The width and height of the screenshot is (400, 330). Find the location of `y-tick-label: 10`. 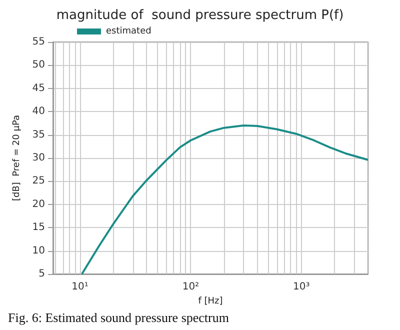

y-tick-label: 10 is located at coordinates (38, 250).